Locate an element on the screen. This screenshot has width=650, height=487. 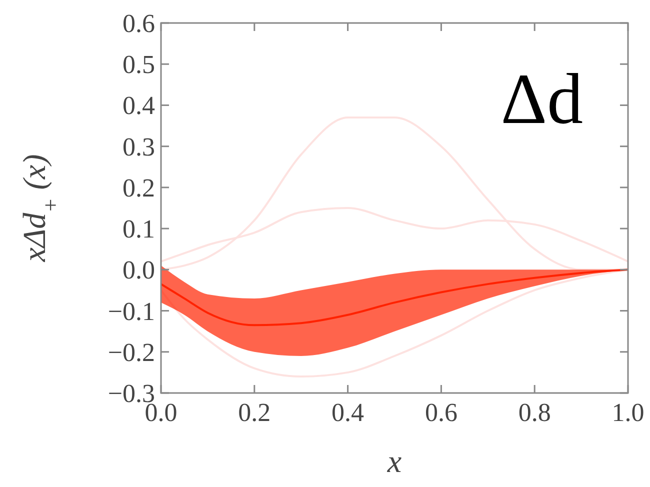
y-tick-label: 0.2 is located at coordinates (138, 187).